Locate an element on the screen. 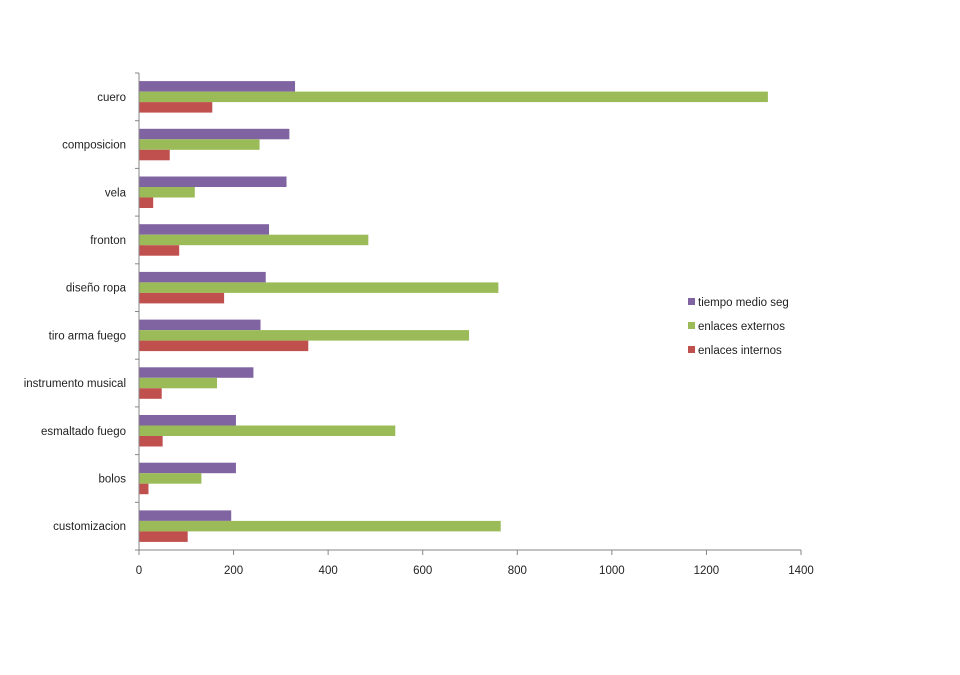 This screenshot has width=960, height=675. category-label: fronton is located at coordinates (108, 241).